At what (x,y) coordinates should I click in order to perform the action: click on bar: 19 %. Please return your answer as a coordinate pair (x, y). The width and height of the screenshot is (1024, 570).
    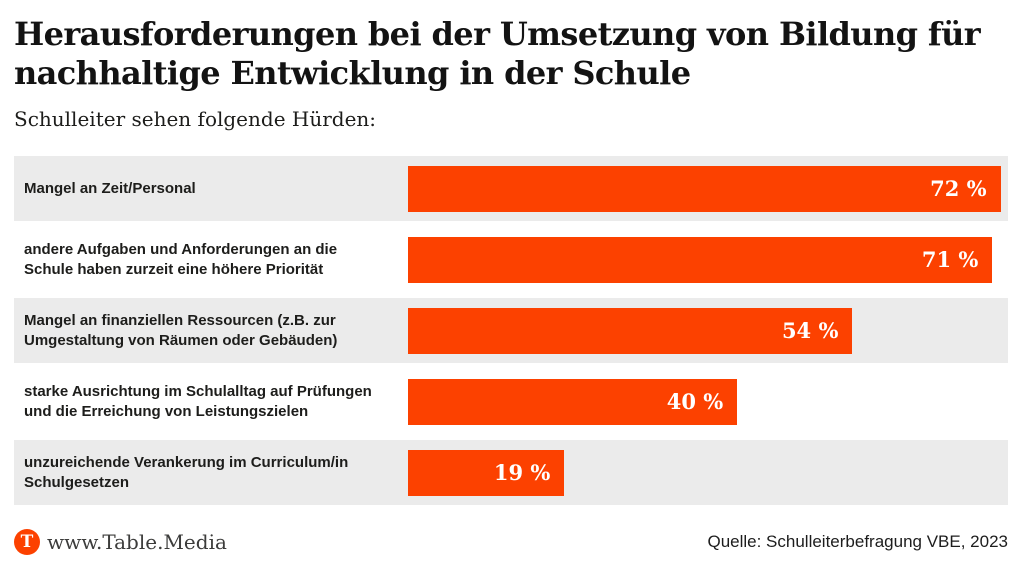
    Looking at the image, I should click on (486, 472).